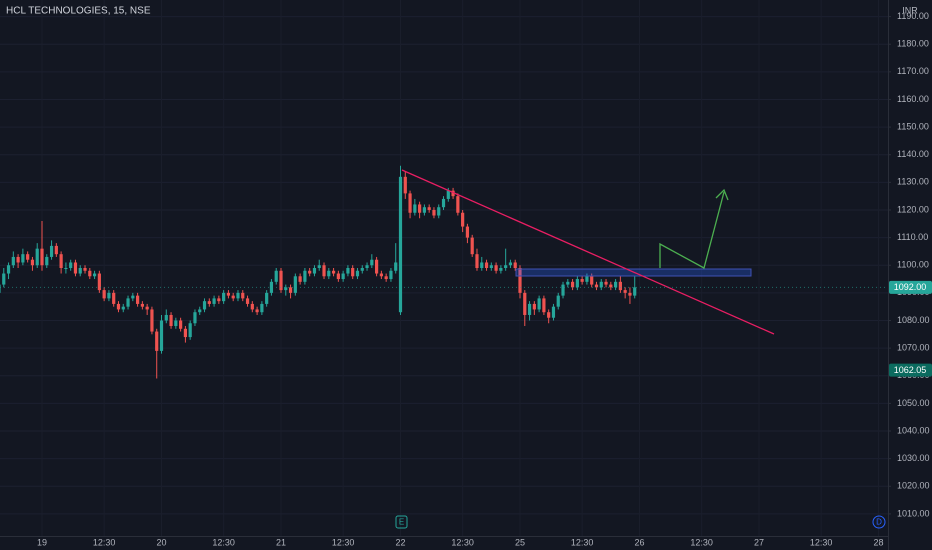 The height and width of the screenshot is (550, 932). Describe the element at coordinates (878, 542) in the screenshot. I see `x-tick-label: 28` at that location.